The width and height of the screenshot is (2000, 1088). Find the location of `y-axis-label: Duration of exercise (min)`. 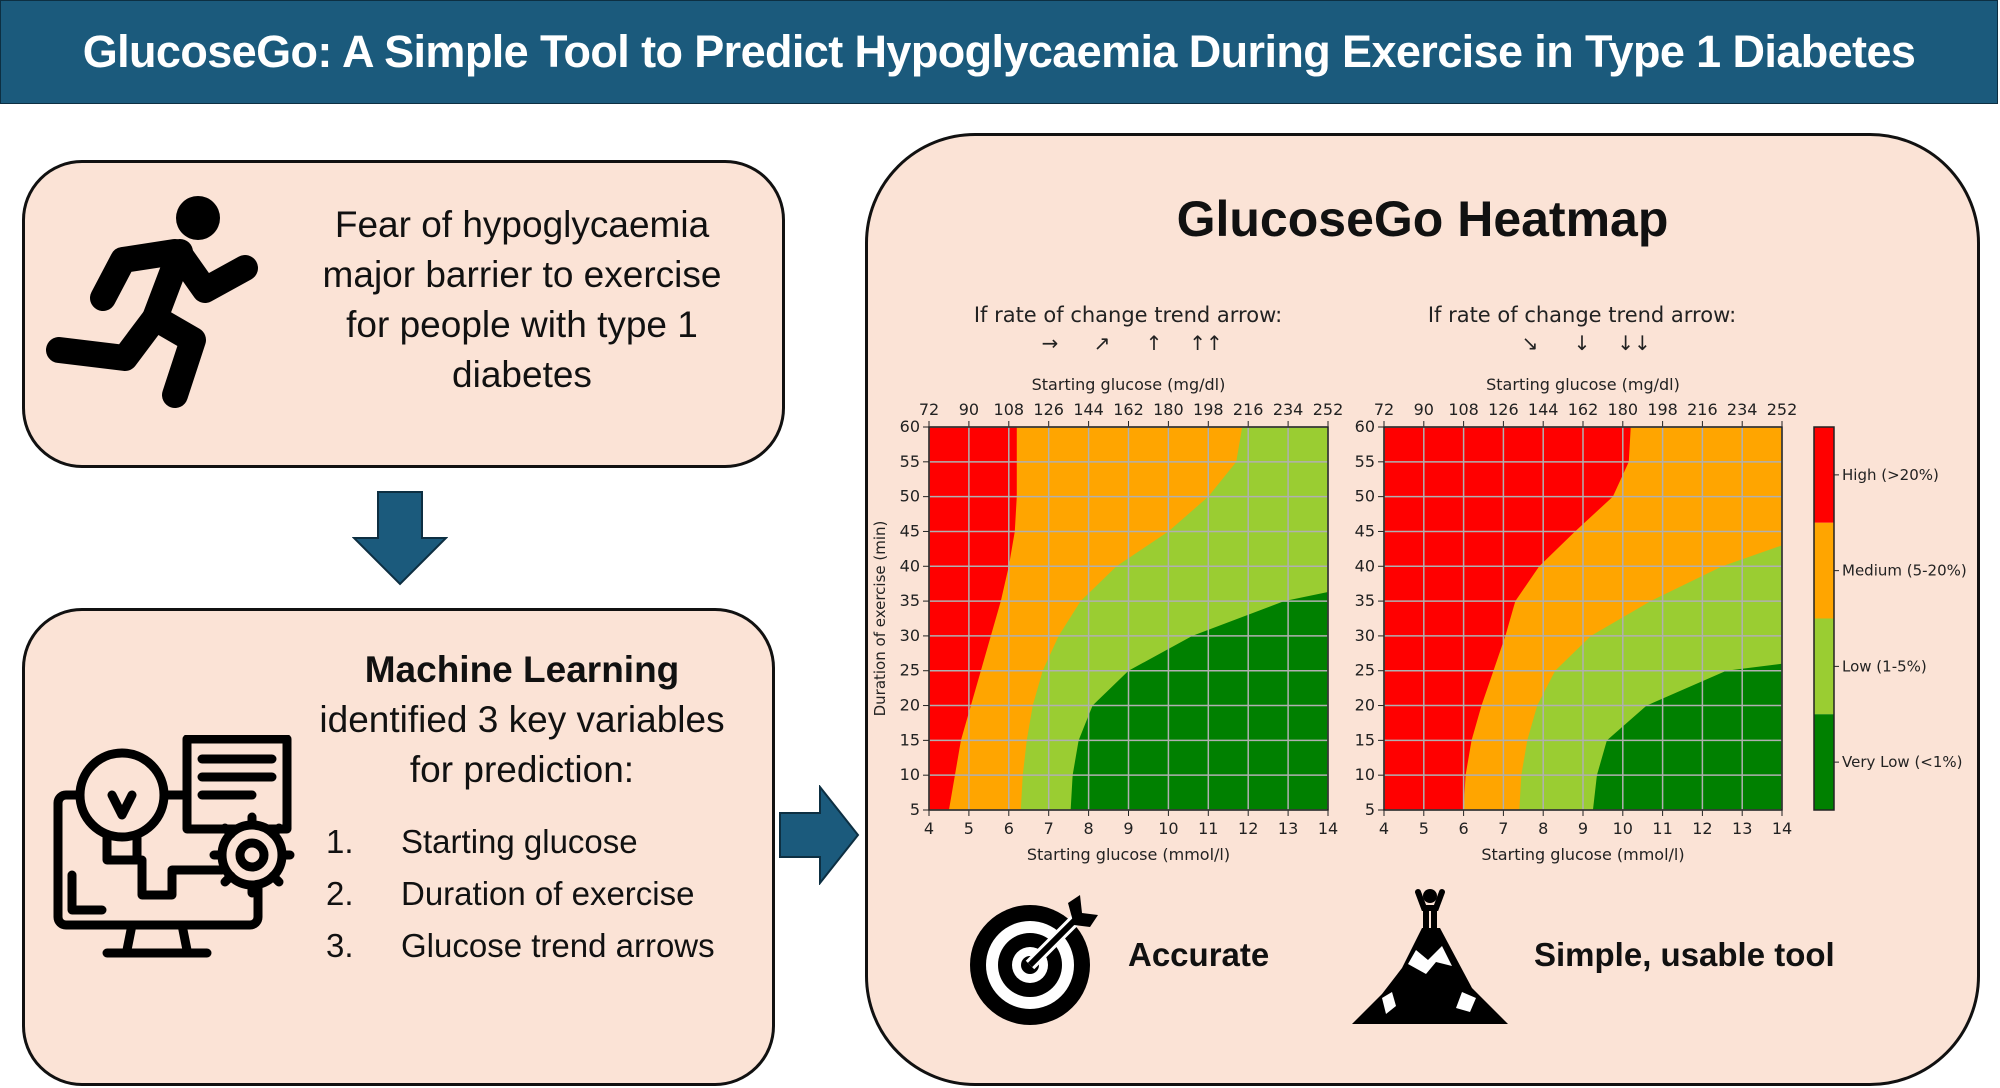

y-axis-label: Duration of exercise (min) is located at coordinates (880, 619).